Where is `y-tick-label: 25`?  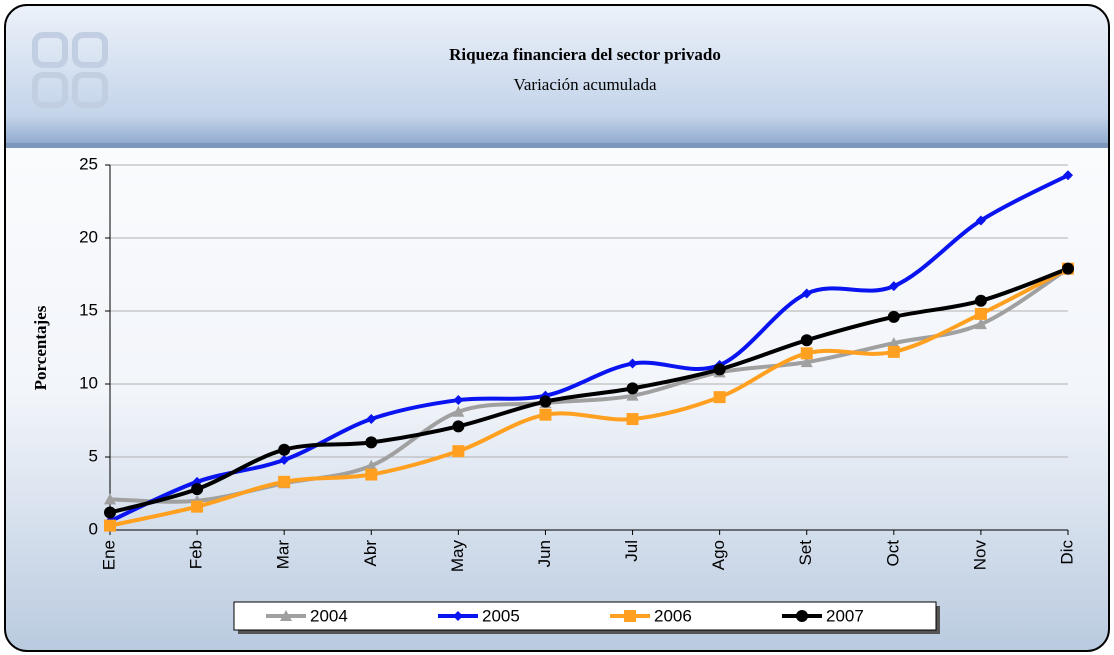
y-tick-label: 25 is located at coordinates (88, 163).